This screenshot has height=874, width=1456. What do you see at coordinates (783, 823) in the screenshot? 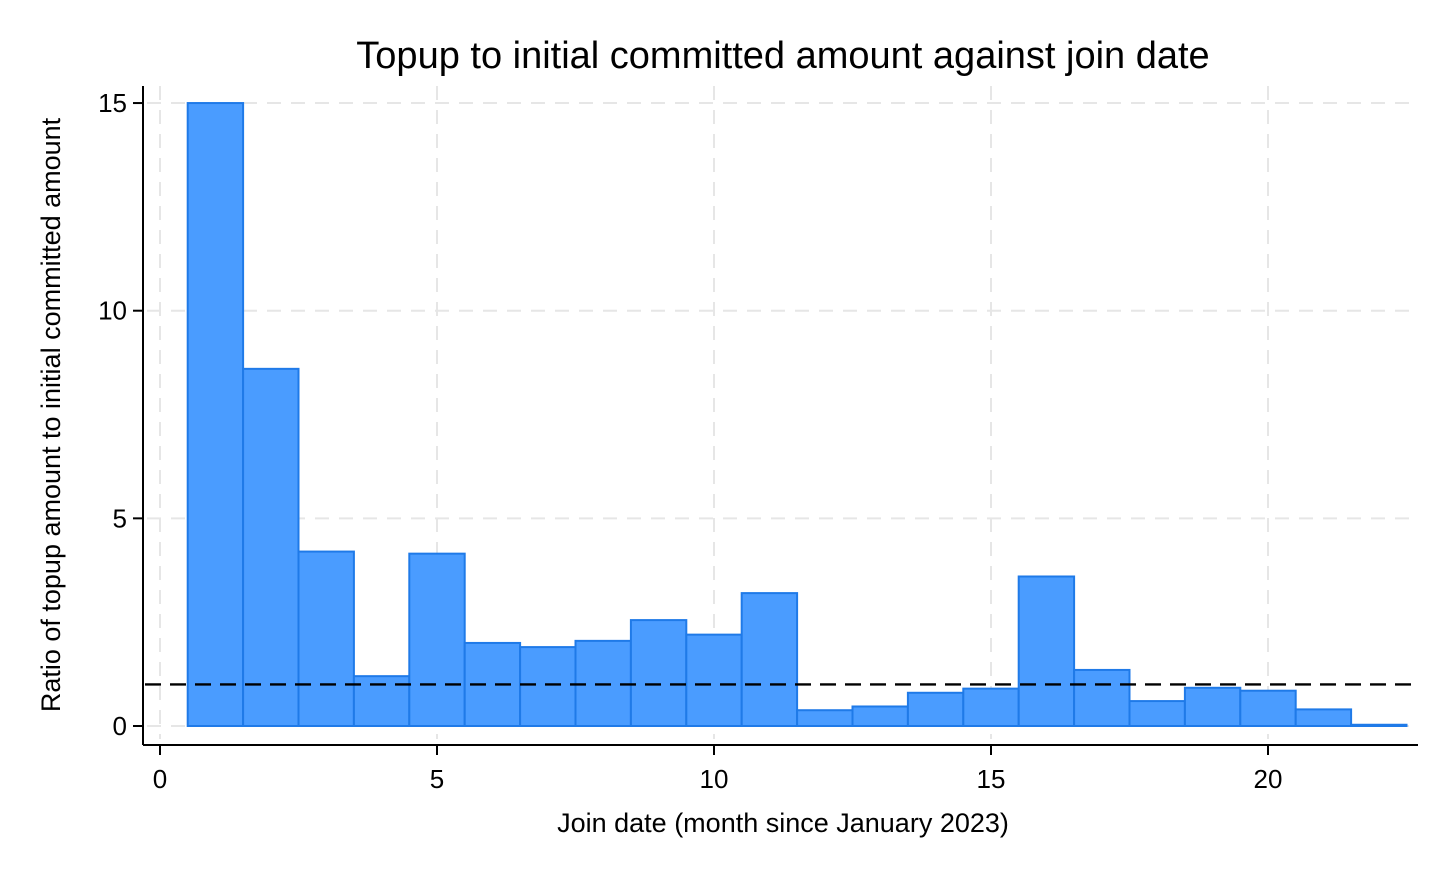
I see `x-axis-label: Join date (month since January 2023)` at bounding box center [783, 823].